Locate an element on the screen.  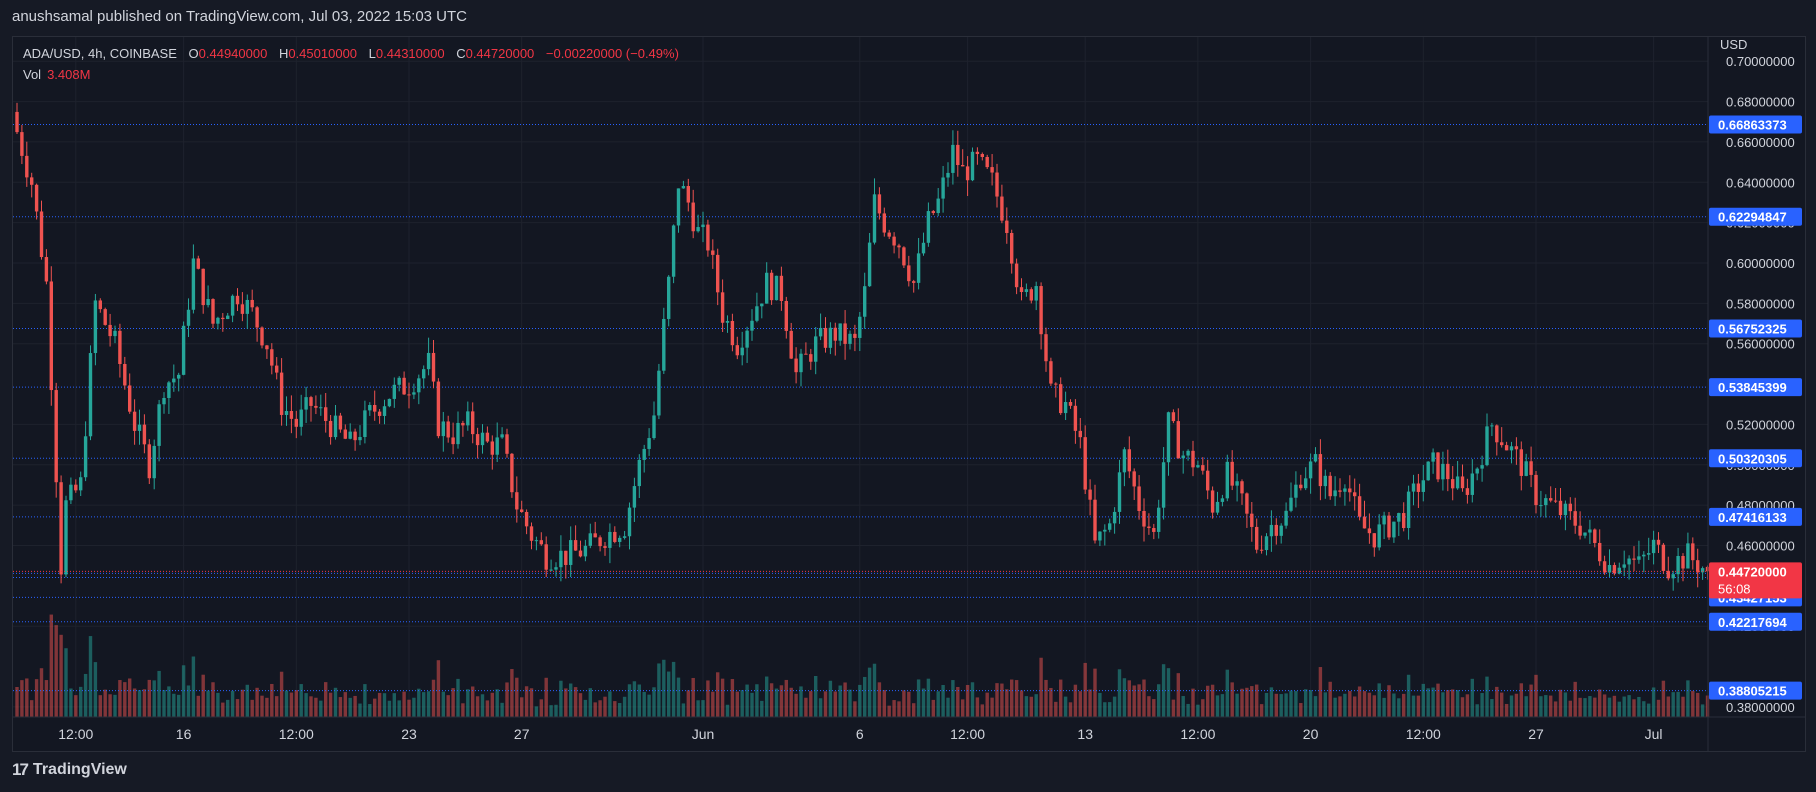
x-tick-label: 27 is located at coordinates (522, 734).